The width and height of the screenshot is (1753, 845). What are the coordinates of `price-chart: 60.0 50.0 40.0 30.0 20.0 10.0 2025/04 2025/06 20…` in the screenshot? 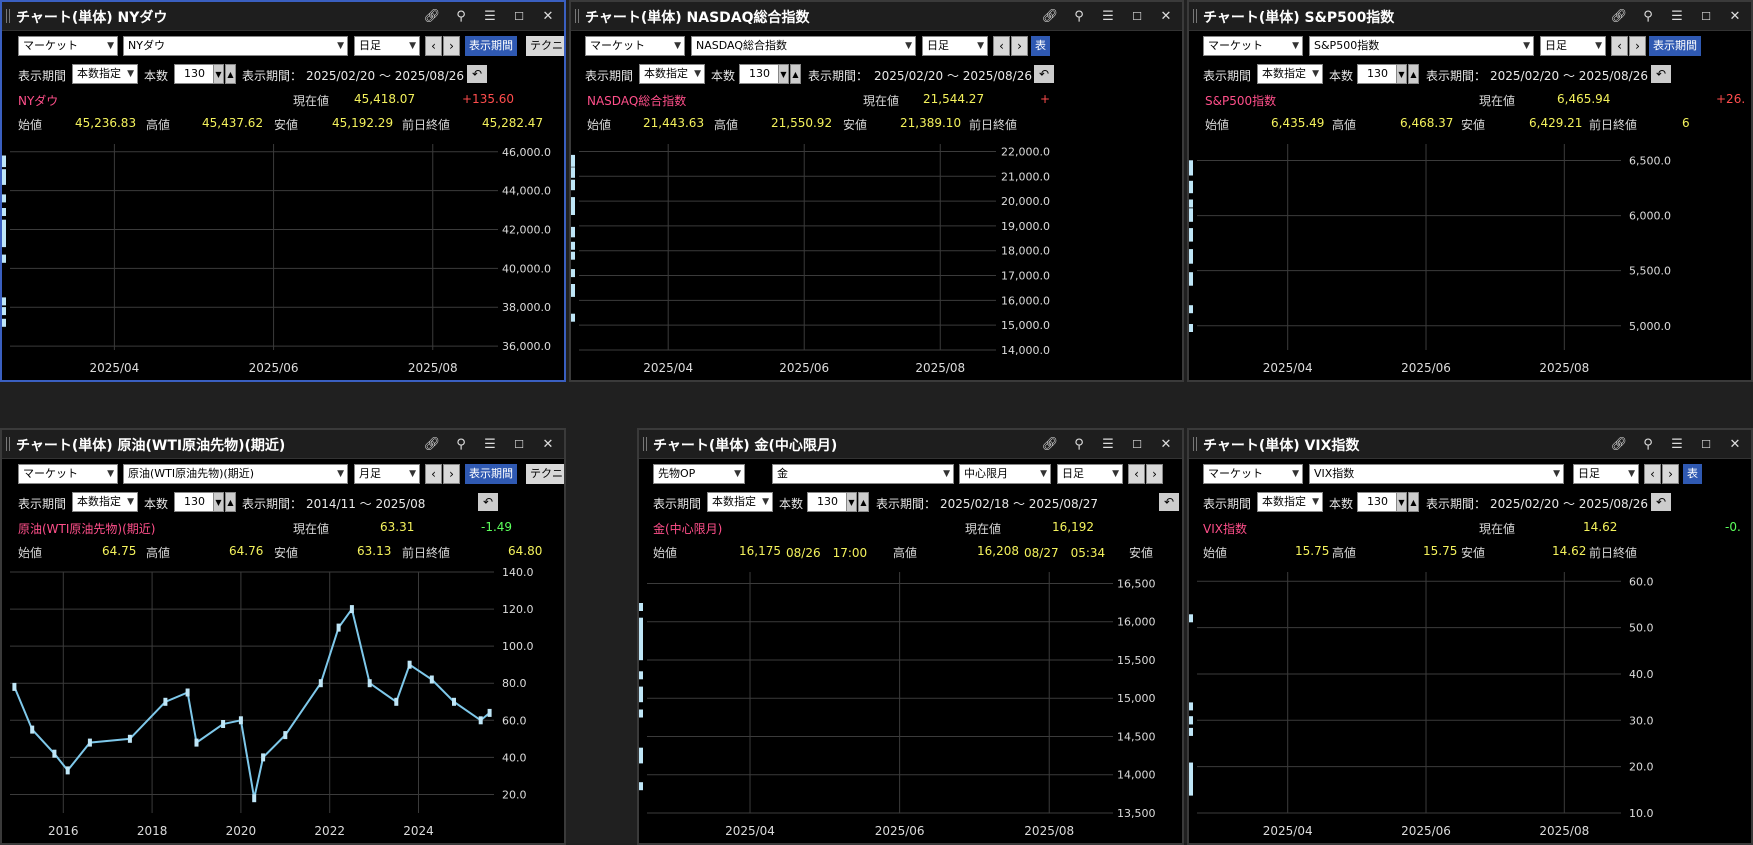 It's located at (1470, 703).